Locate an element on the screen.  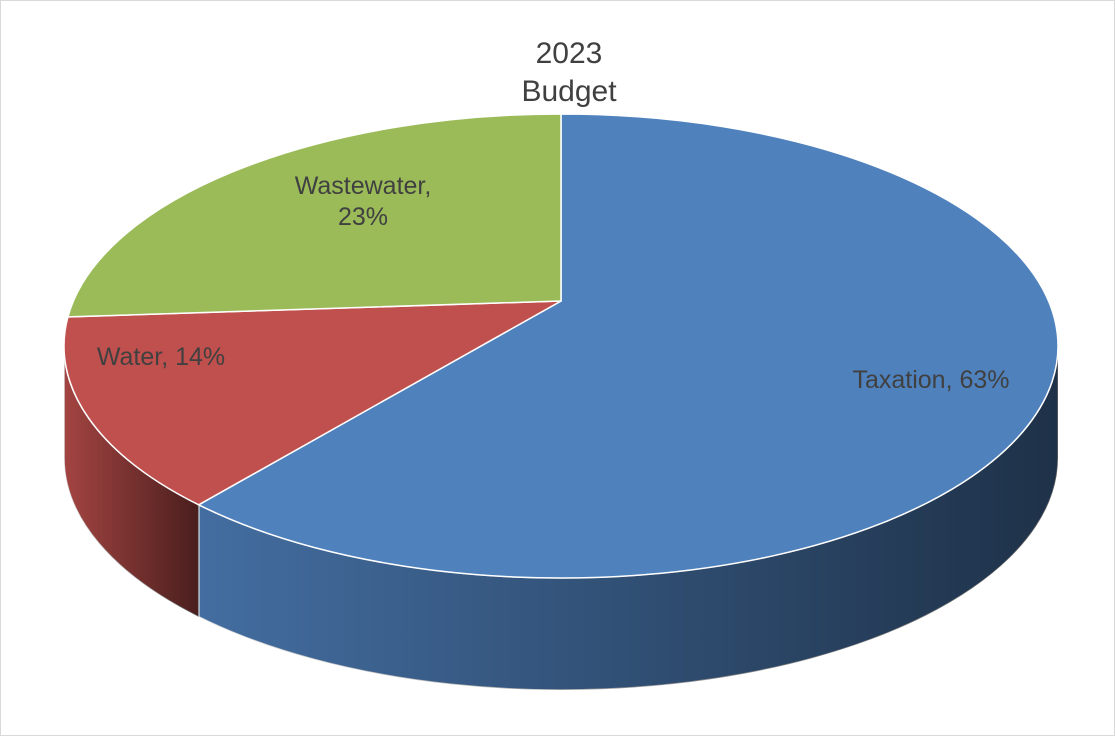
data-label: Wastewater, 23% is located at coordinates (363, 202).